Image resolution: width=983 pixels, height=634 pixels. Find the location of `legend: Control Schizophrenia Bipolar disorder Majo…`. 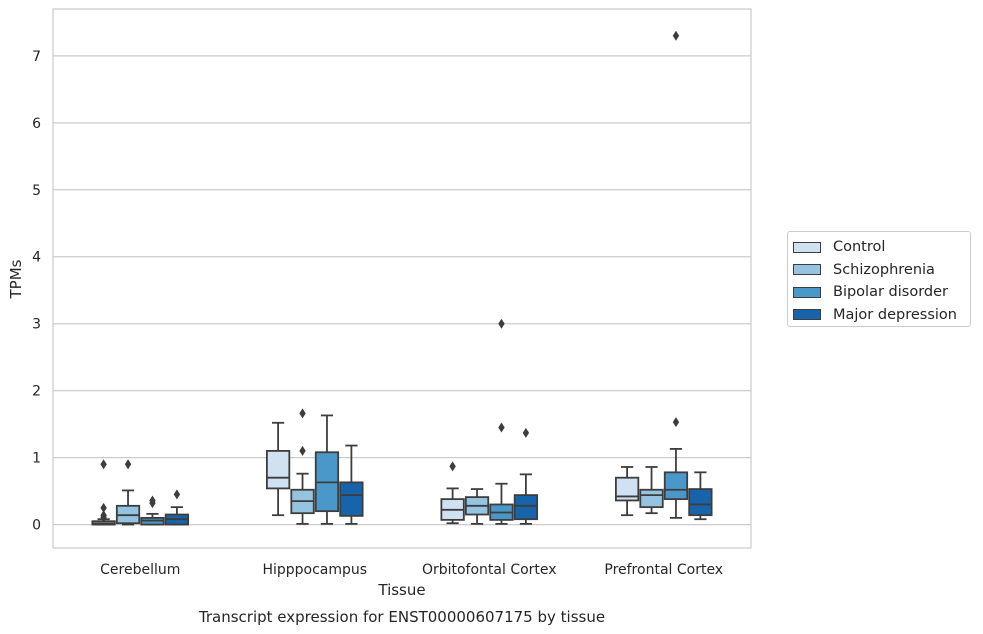

legend: Control Schizophrenia Bipolar disorder Majo… is located at coordinates (879, 279).